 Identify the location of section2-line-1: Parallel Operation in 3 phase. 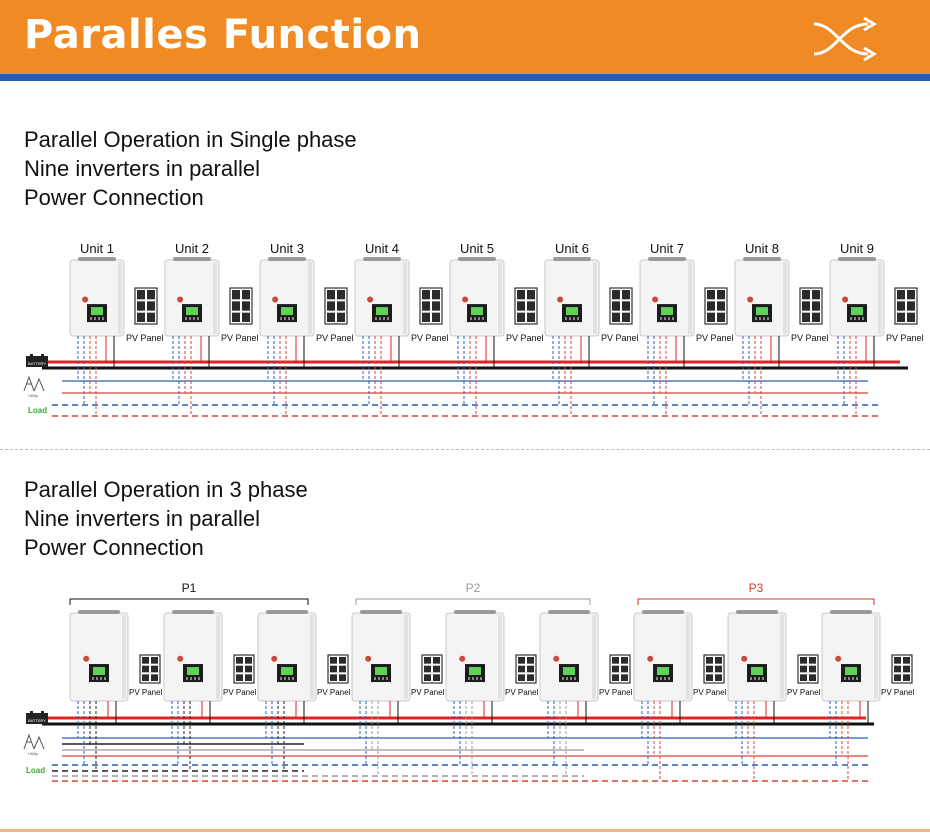
(166, 489).